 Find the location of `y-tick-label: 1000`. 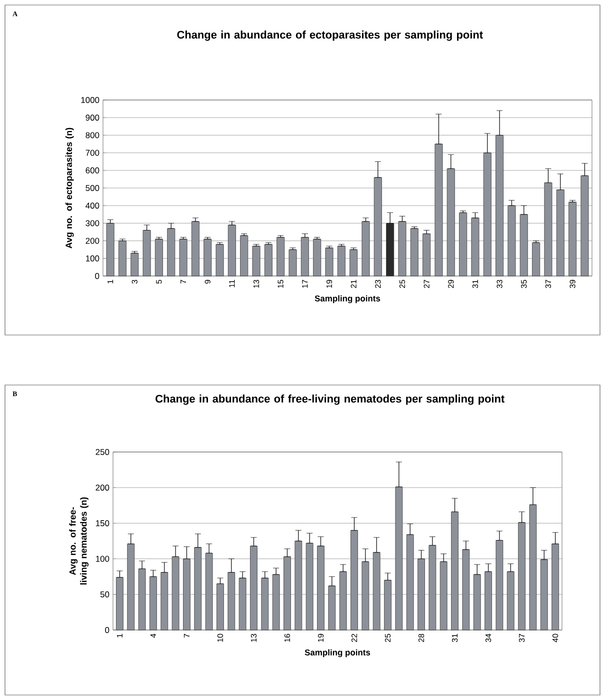

y-tick-label: 1000 is located at coordinates (90, 100).